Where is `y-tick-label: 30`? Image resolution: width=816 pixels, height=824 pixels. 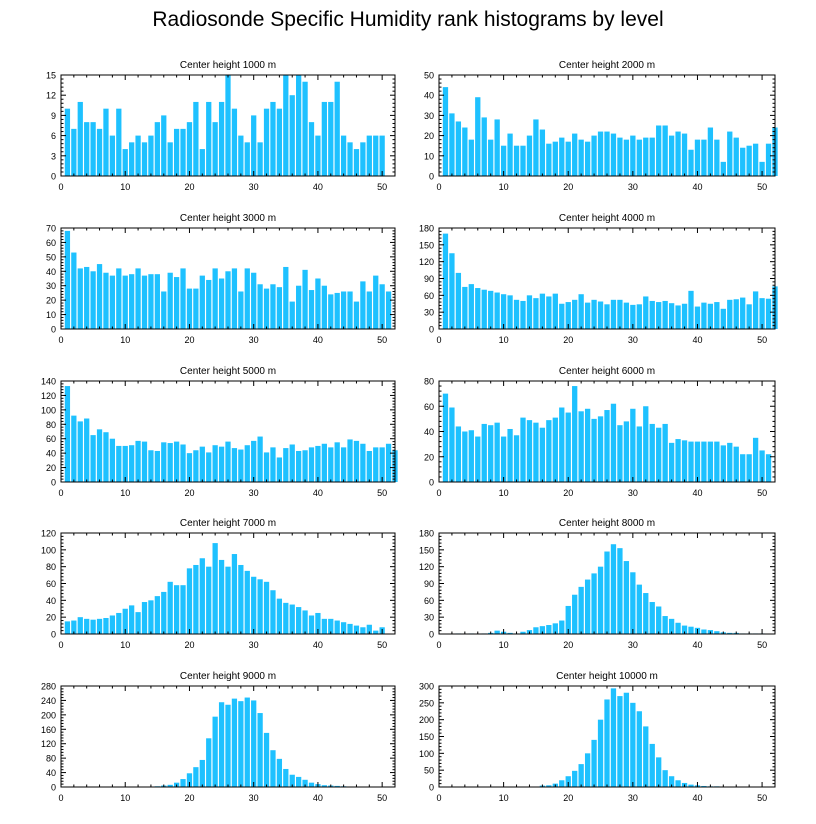 y-tick-label: 30 is located at coordinates (429, 618).